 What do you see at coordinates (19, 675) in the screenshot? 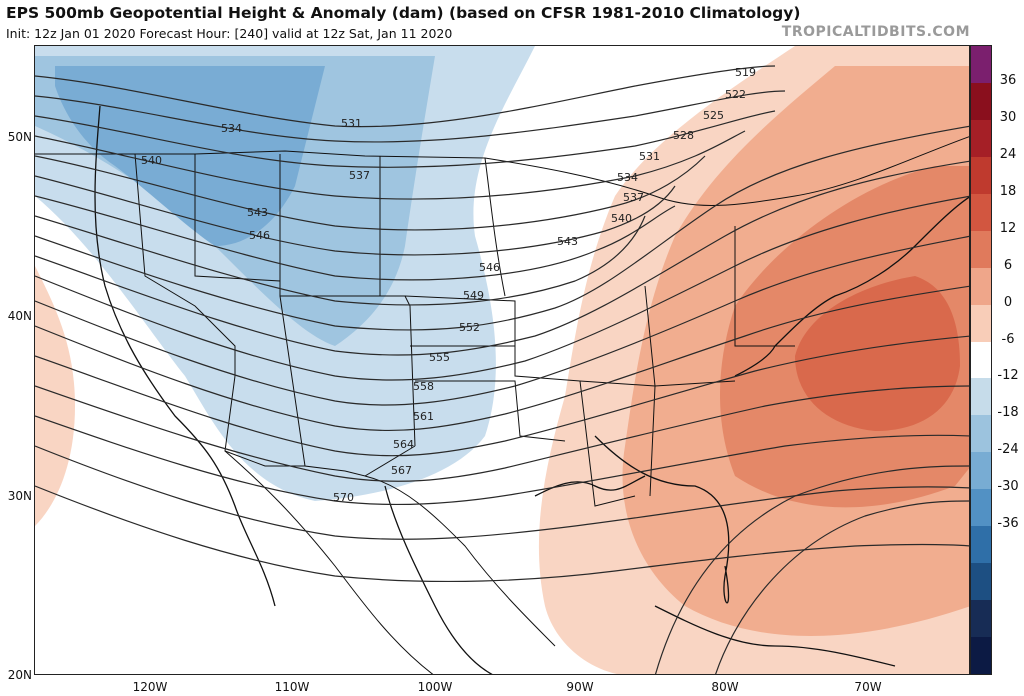
I see `lat-label: 20N` at bounding box center [19, 675].